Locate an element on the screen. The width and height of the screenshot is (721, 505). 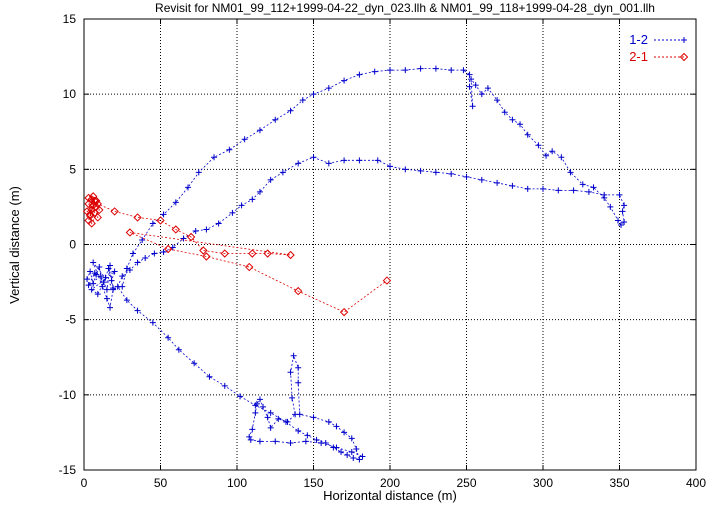
x-tick-label: 300 is located at coordinates (543, 483).